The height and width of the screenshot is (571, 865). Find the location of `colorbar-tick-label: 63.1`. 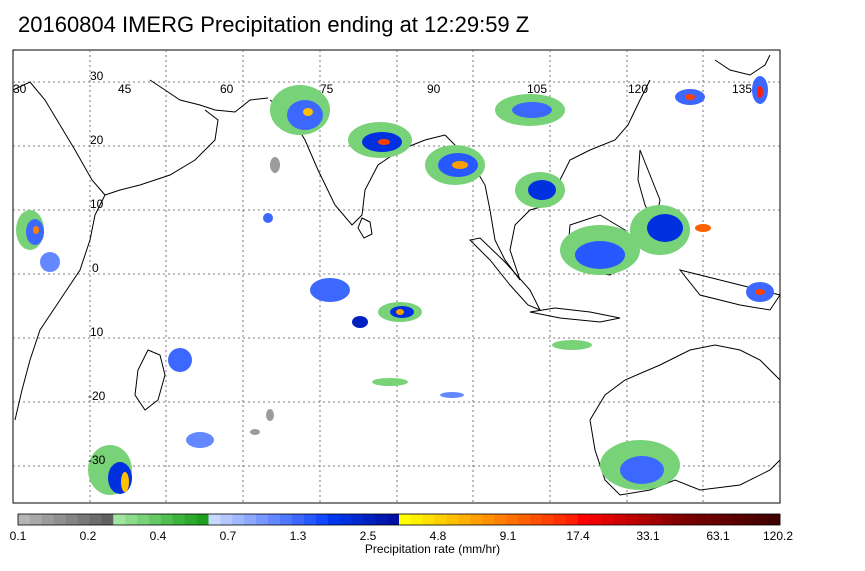

colorbar-tick-label: 63.1 is located at coordinates (718, 536).